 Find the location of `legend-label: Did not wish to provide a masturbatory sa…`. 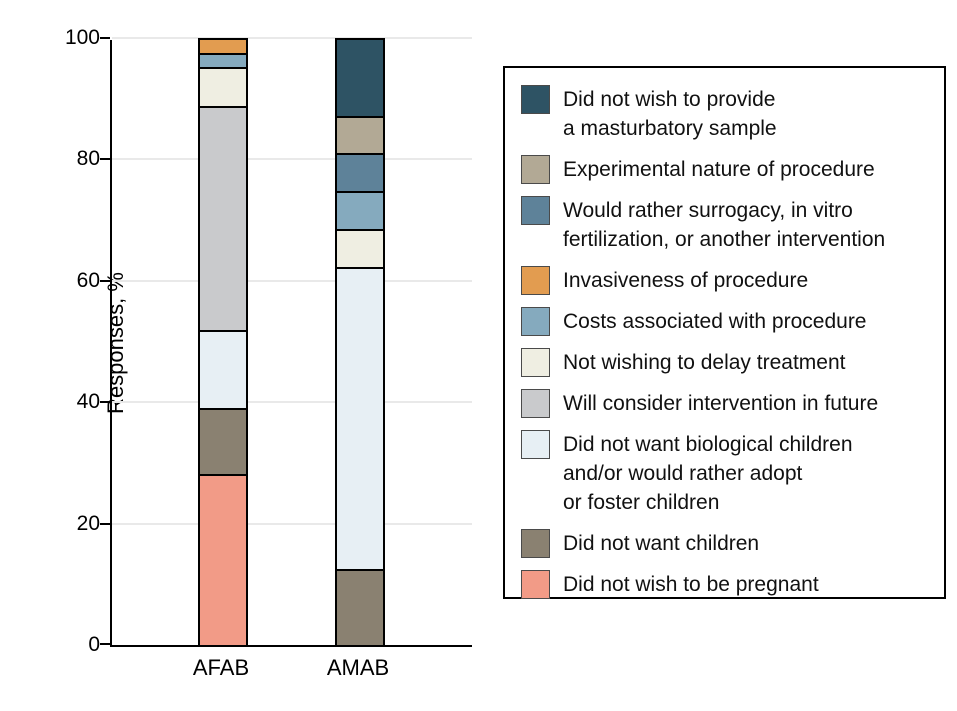

legend-label: Did not wish to provide a masturbatory sa… is located at coordinates (670, 114).